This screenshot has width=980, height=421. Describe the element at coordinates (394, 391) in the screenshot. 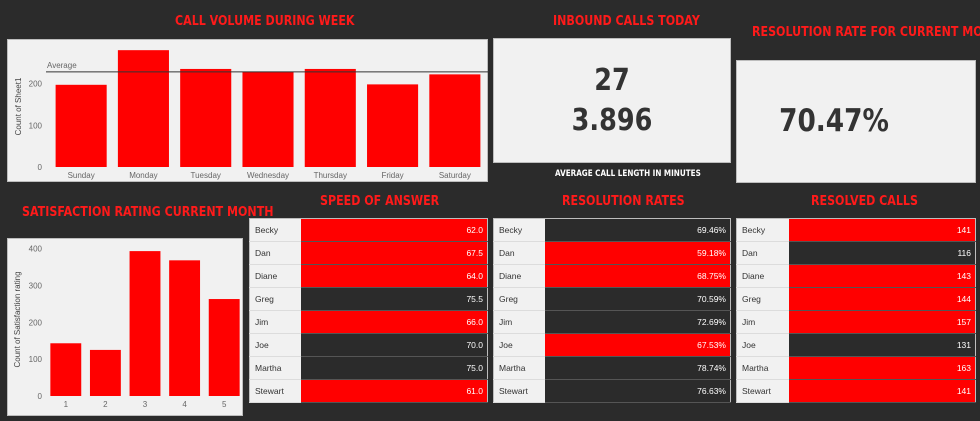

I see `value-cell: 61.0` at that location.